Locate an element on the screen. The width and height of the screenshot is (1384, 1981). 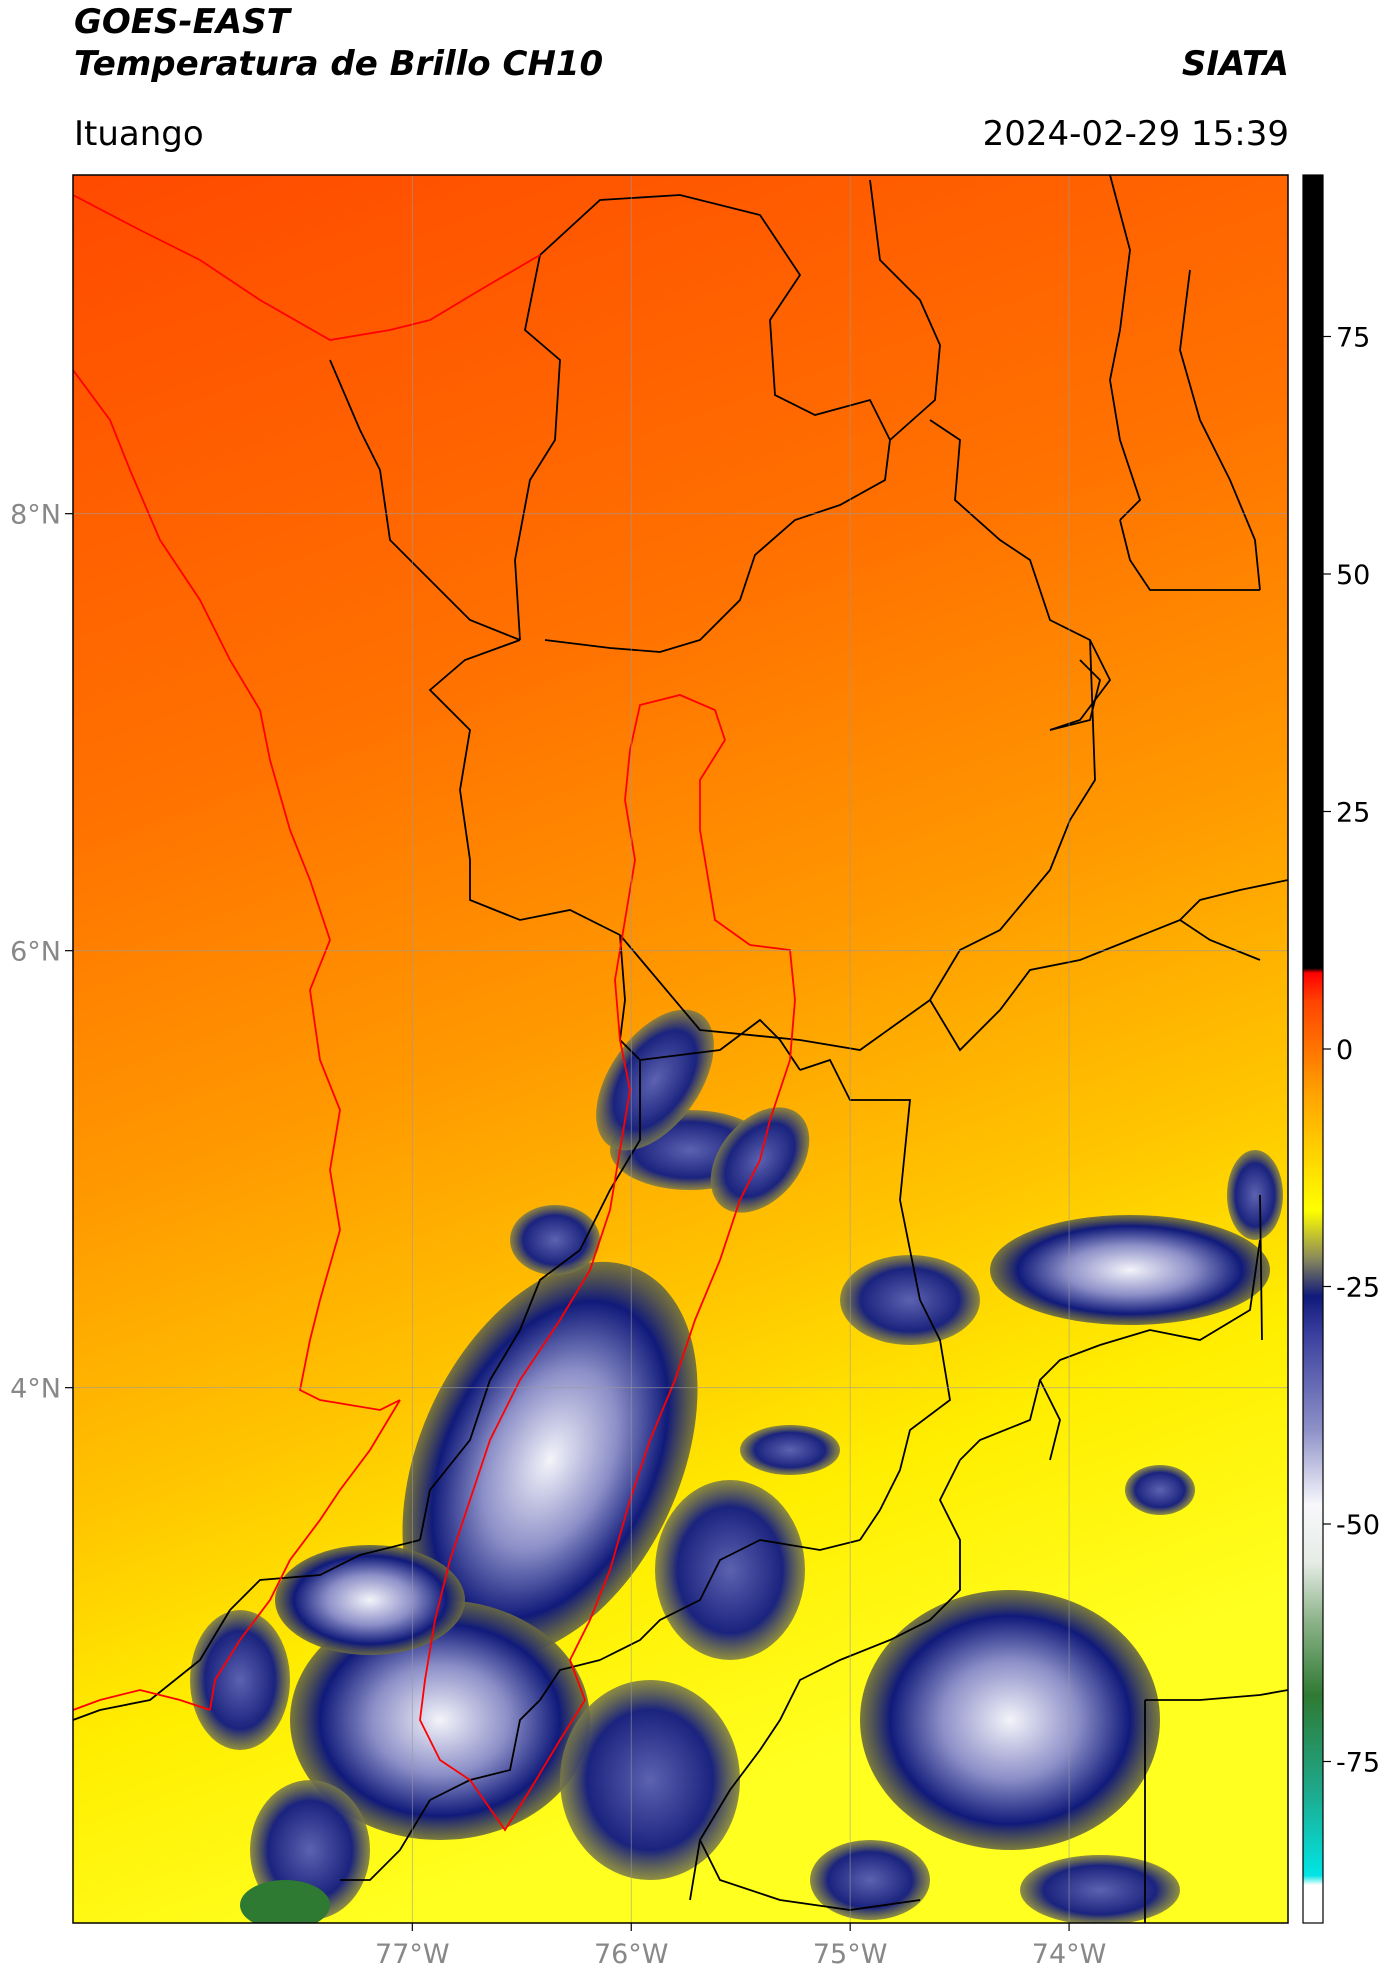
colorbar-tick-label: -50 is located at coordinates (1358, 1525).